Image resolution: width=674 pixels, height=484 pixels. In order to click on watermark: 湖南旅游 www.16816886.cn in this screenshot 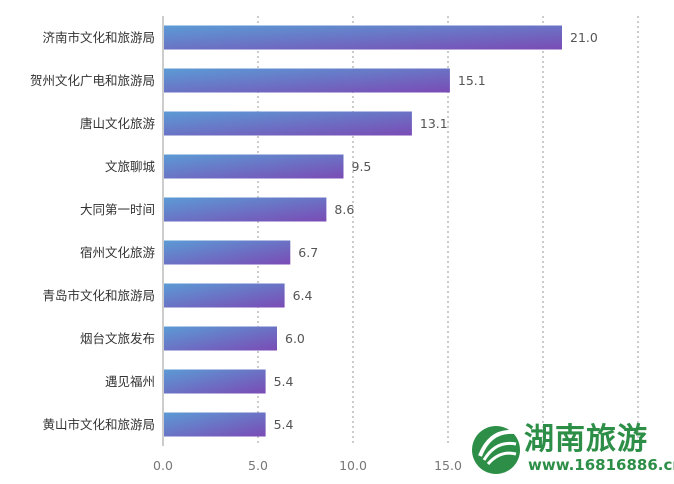, I will do `click(572, 447)`.